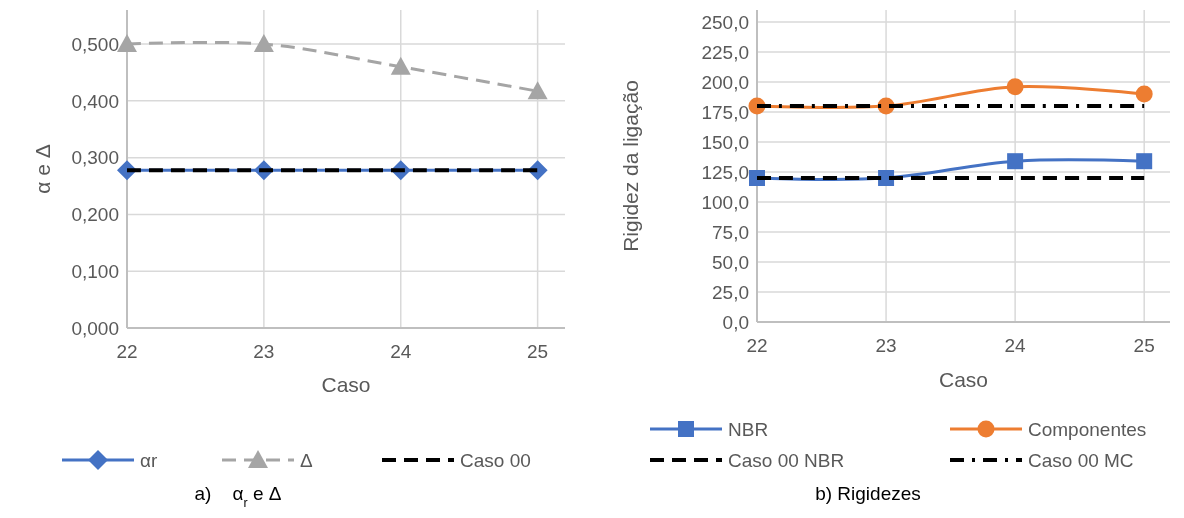 The height and width of the screenshot is (518, 1184). Describe the element at coordinates (725, 172) in the screenshot. I see `y-tick-label: 125,0` at that location.